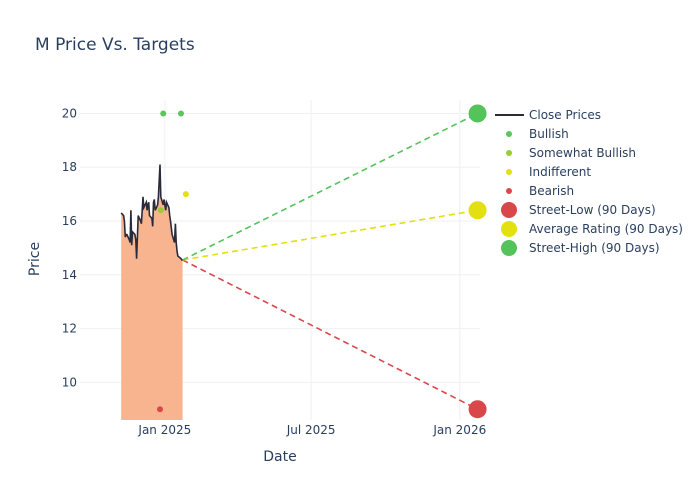 The image size is (700, 500). I want to click on y-tick-label: 10, so click(69, 382).